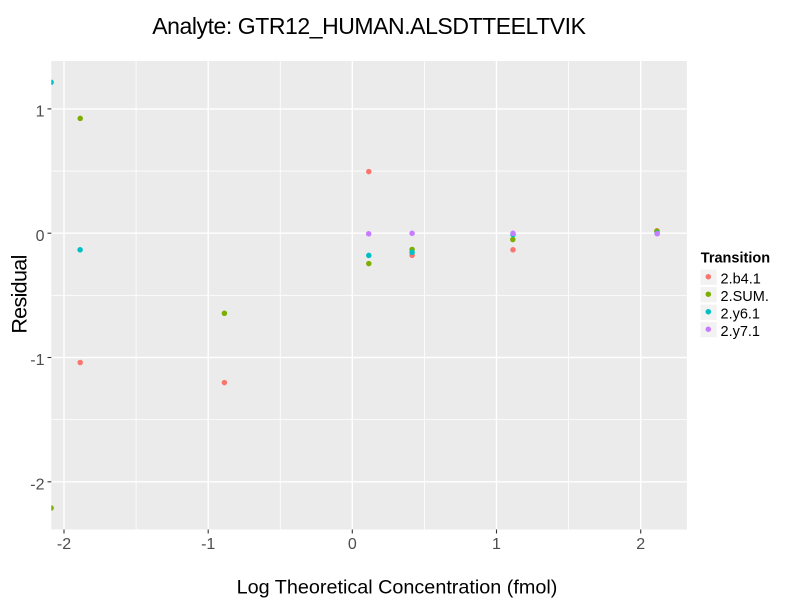 The width and height of the screenshot is (800, 605). What do you see at coordinates (741, 314) in the screenshot?
I see `svg-text: 2.y6.1` at bounding box center [741, 314].